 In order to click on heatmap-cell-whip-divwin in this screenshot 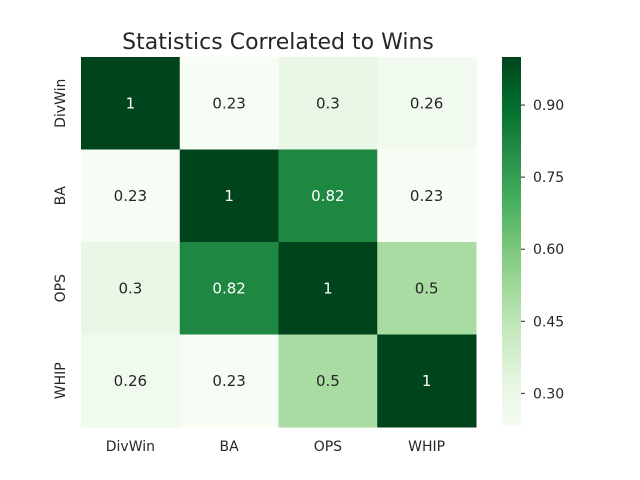, I will do `click(131, 381)`.